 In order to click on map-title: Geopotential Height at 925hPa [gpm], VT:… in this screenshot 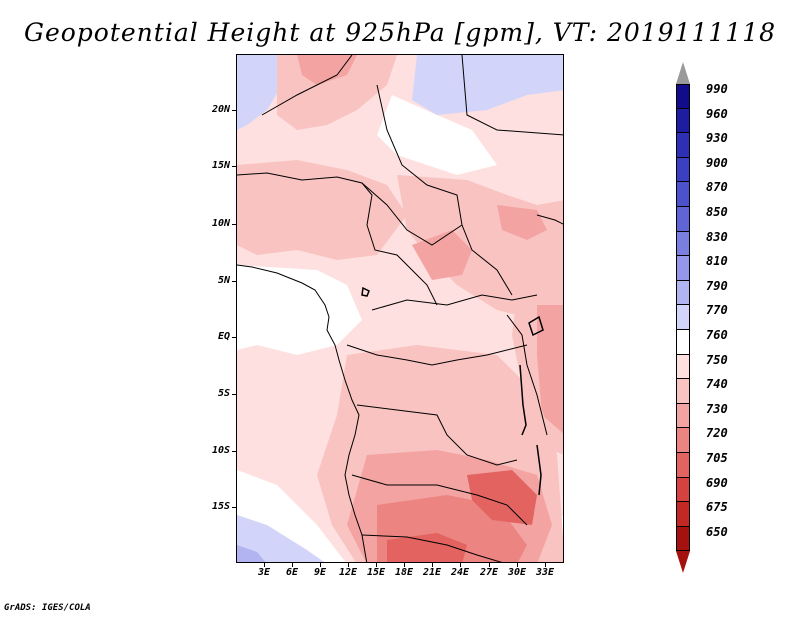, I will do `click(400, 32)`.